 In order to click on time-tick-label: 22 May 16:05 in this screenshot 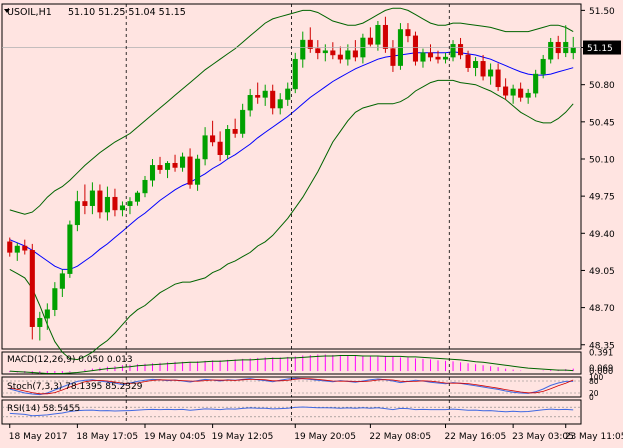, I will do `click(476, 437)`.